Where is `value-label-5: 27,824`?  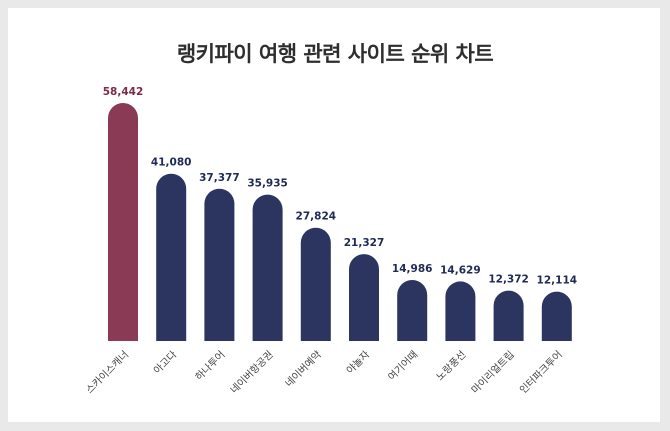 value-label-5: 27,824 is located at coordinates (316, 217).